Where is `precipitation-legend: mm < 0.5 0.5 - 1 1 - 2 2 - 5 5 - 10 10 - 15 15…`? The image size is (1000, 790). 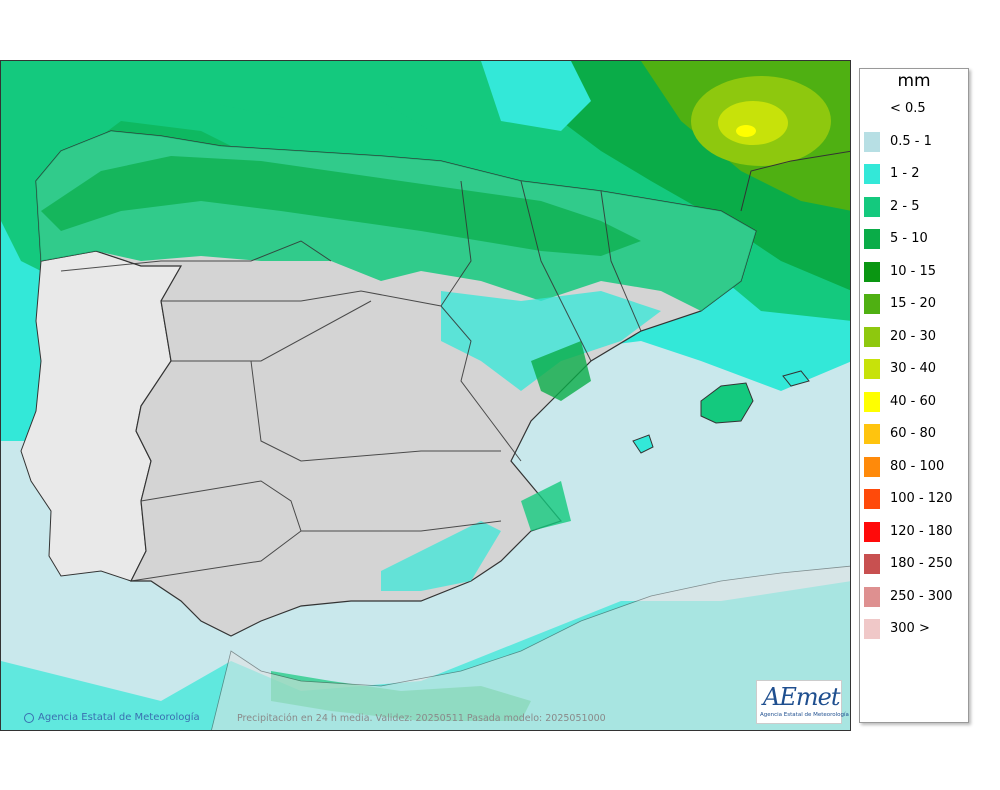 precipitation-legend: mm < 0.5 0.5 - 1 1 - 2 2 - 5 5 - 10 10 - 15 15… is located at coordinates (914, 395).